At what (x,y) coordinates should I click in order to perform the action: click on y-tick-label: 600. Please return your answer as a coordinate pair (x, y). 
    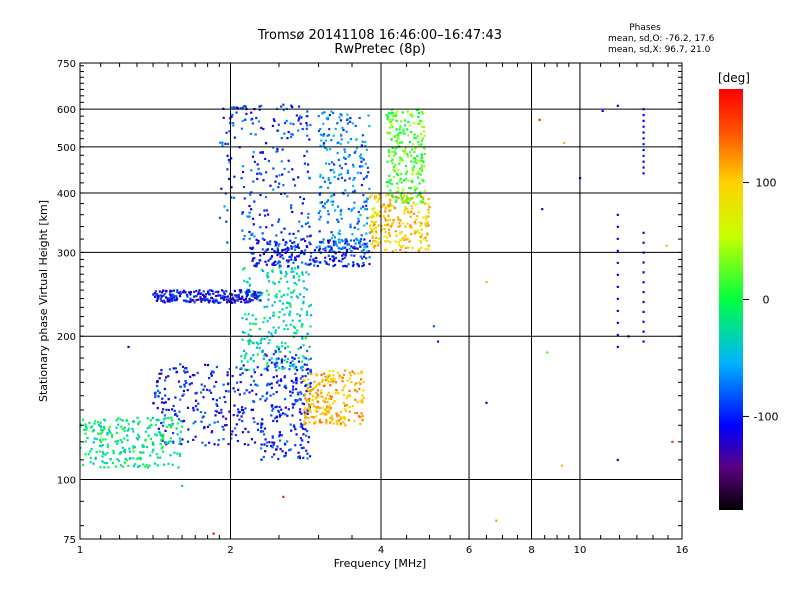
    Looking at the image, I should click on (66, 110).